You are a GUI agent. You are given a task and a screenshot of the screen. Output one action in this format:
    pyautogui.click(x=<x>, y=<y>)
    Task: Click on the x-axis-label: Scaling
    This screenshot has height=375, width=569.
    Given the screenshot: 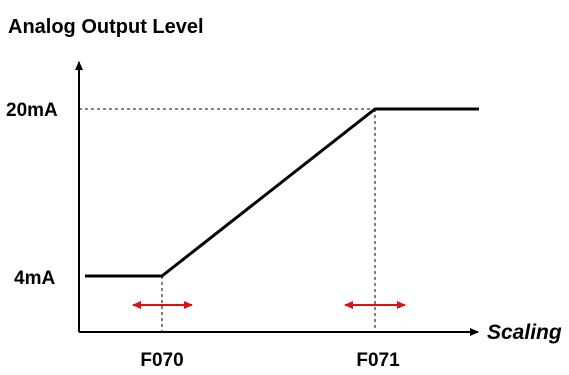 What is the action you would take?
    pyautogui.click(x=524, y=332)
    